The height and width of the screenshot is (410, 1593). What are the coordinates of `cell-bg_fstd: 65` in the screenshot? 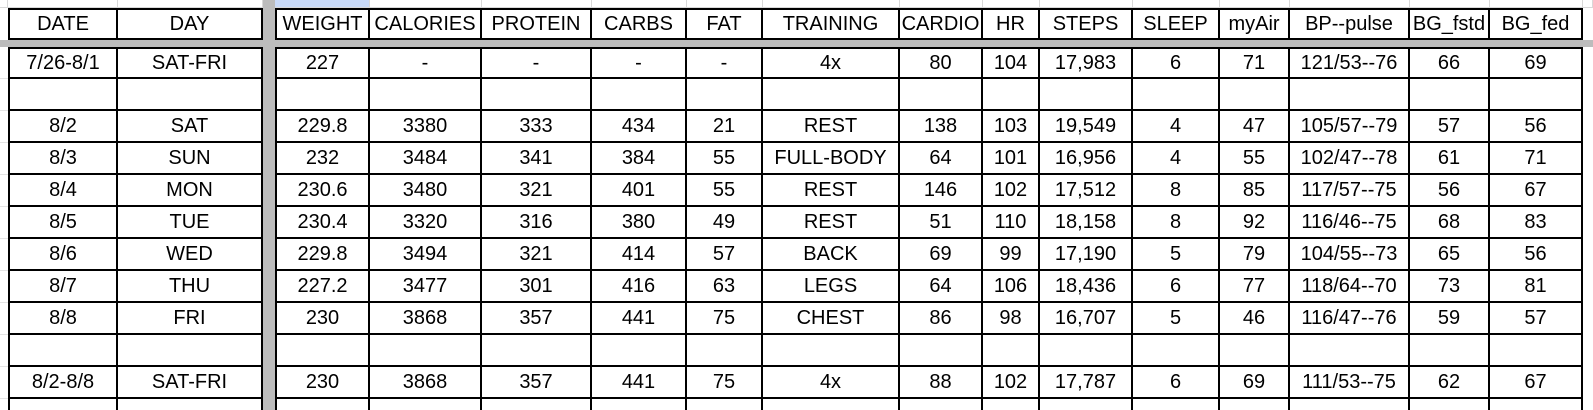 It's located at (1450, 255).